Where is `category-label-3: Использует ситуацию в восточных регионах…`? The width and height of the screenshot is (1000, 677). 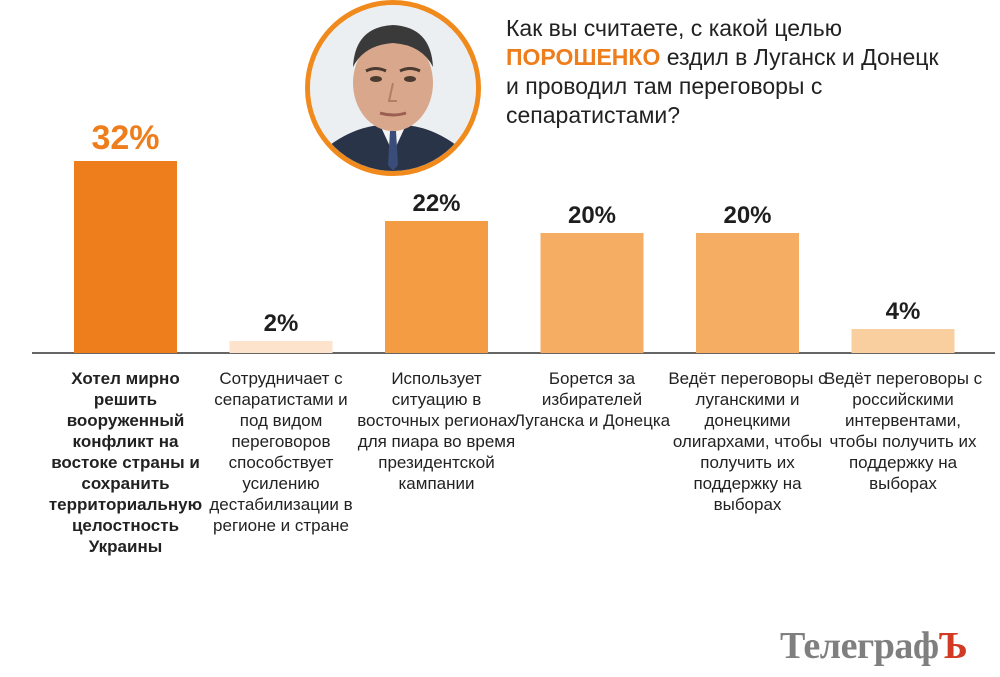 category-label-3: Использует ситуацию в восточных регионах… is located at coordinates (436, 431).